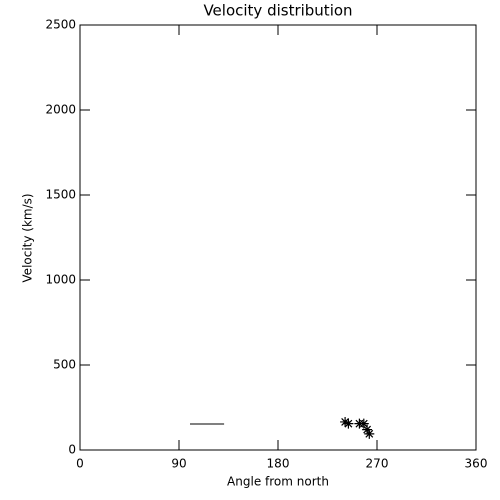 The width and height of the screenshot is (500, 500). Describe the element at coordinates (60, 25) in the screenshot. I see `y-tick-label: 2500` at that location.